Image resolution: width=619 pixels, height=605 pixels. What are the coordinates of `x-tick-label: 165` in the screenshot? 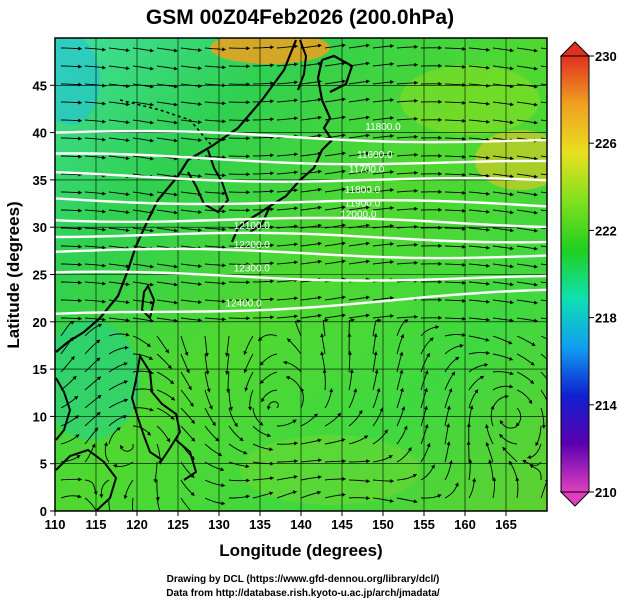 It's located at (506, 524).